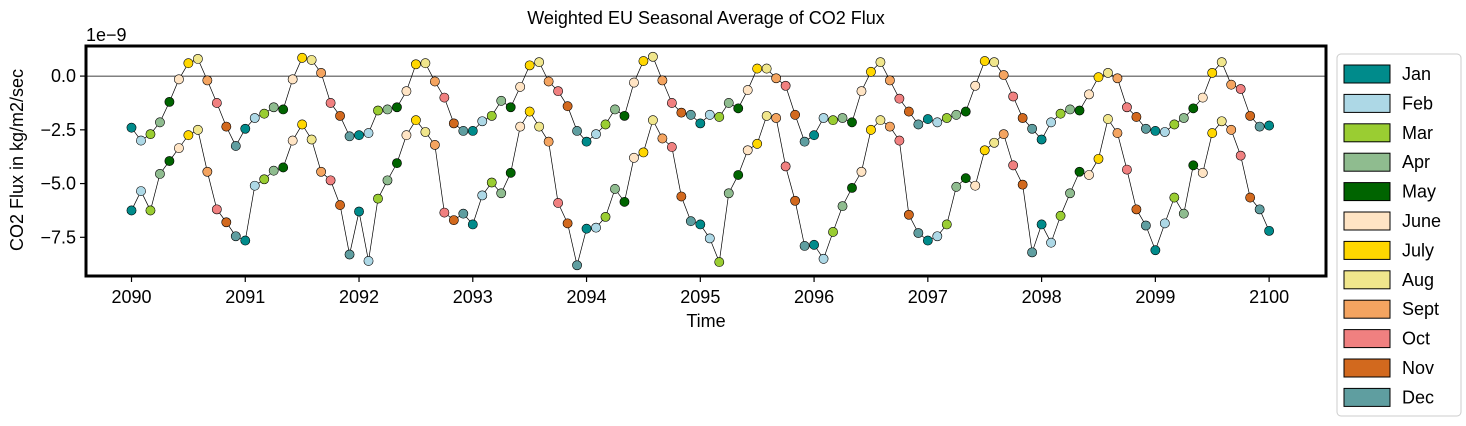  Describe the element at coordinates (58, 130) in the screenshot. I see `y-tick-label-1: −2.5` at that location.